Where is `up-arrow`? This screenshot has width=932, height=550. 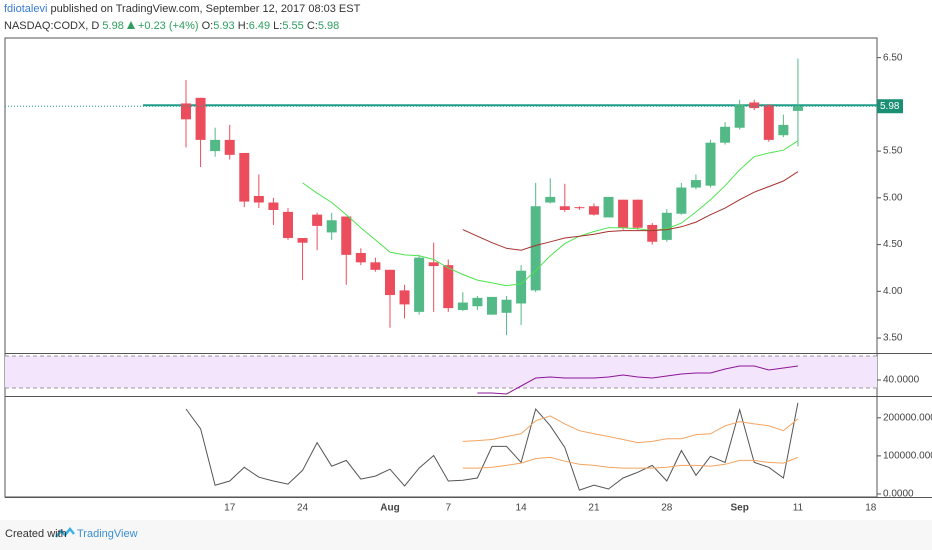 up-arrow is located at coordinates (130, 25).